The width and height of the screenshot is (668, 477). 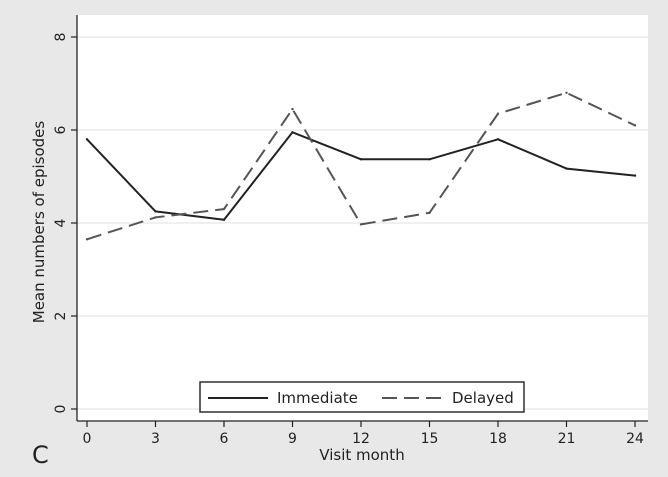 I want to click on legend-label-delayed: Delayed, so click(x=483, y=398).